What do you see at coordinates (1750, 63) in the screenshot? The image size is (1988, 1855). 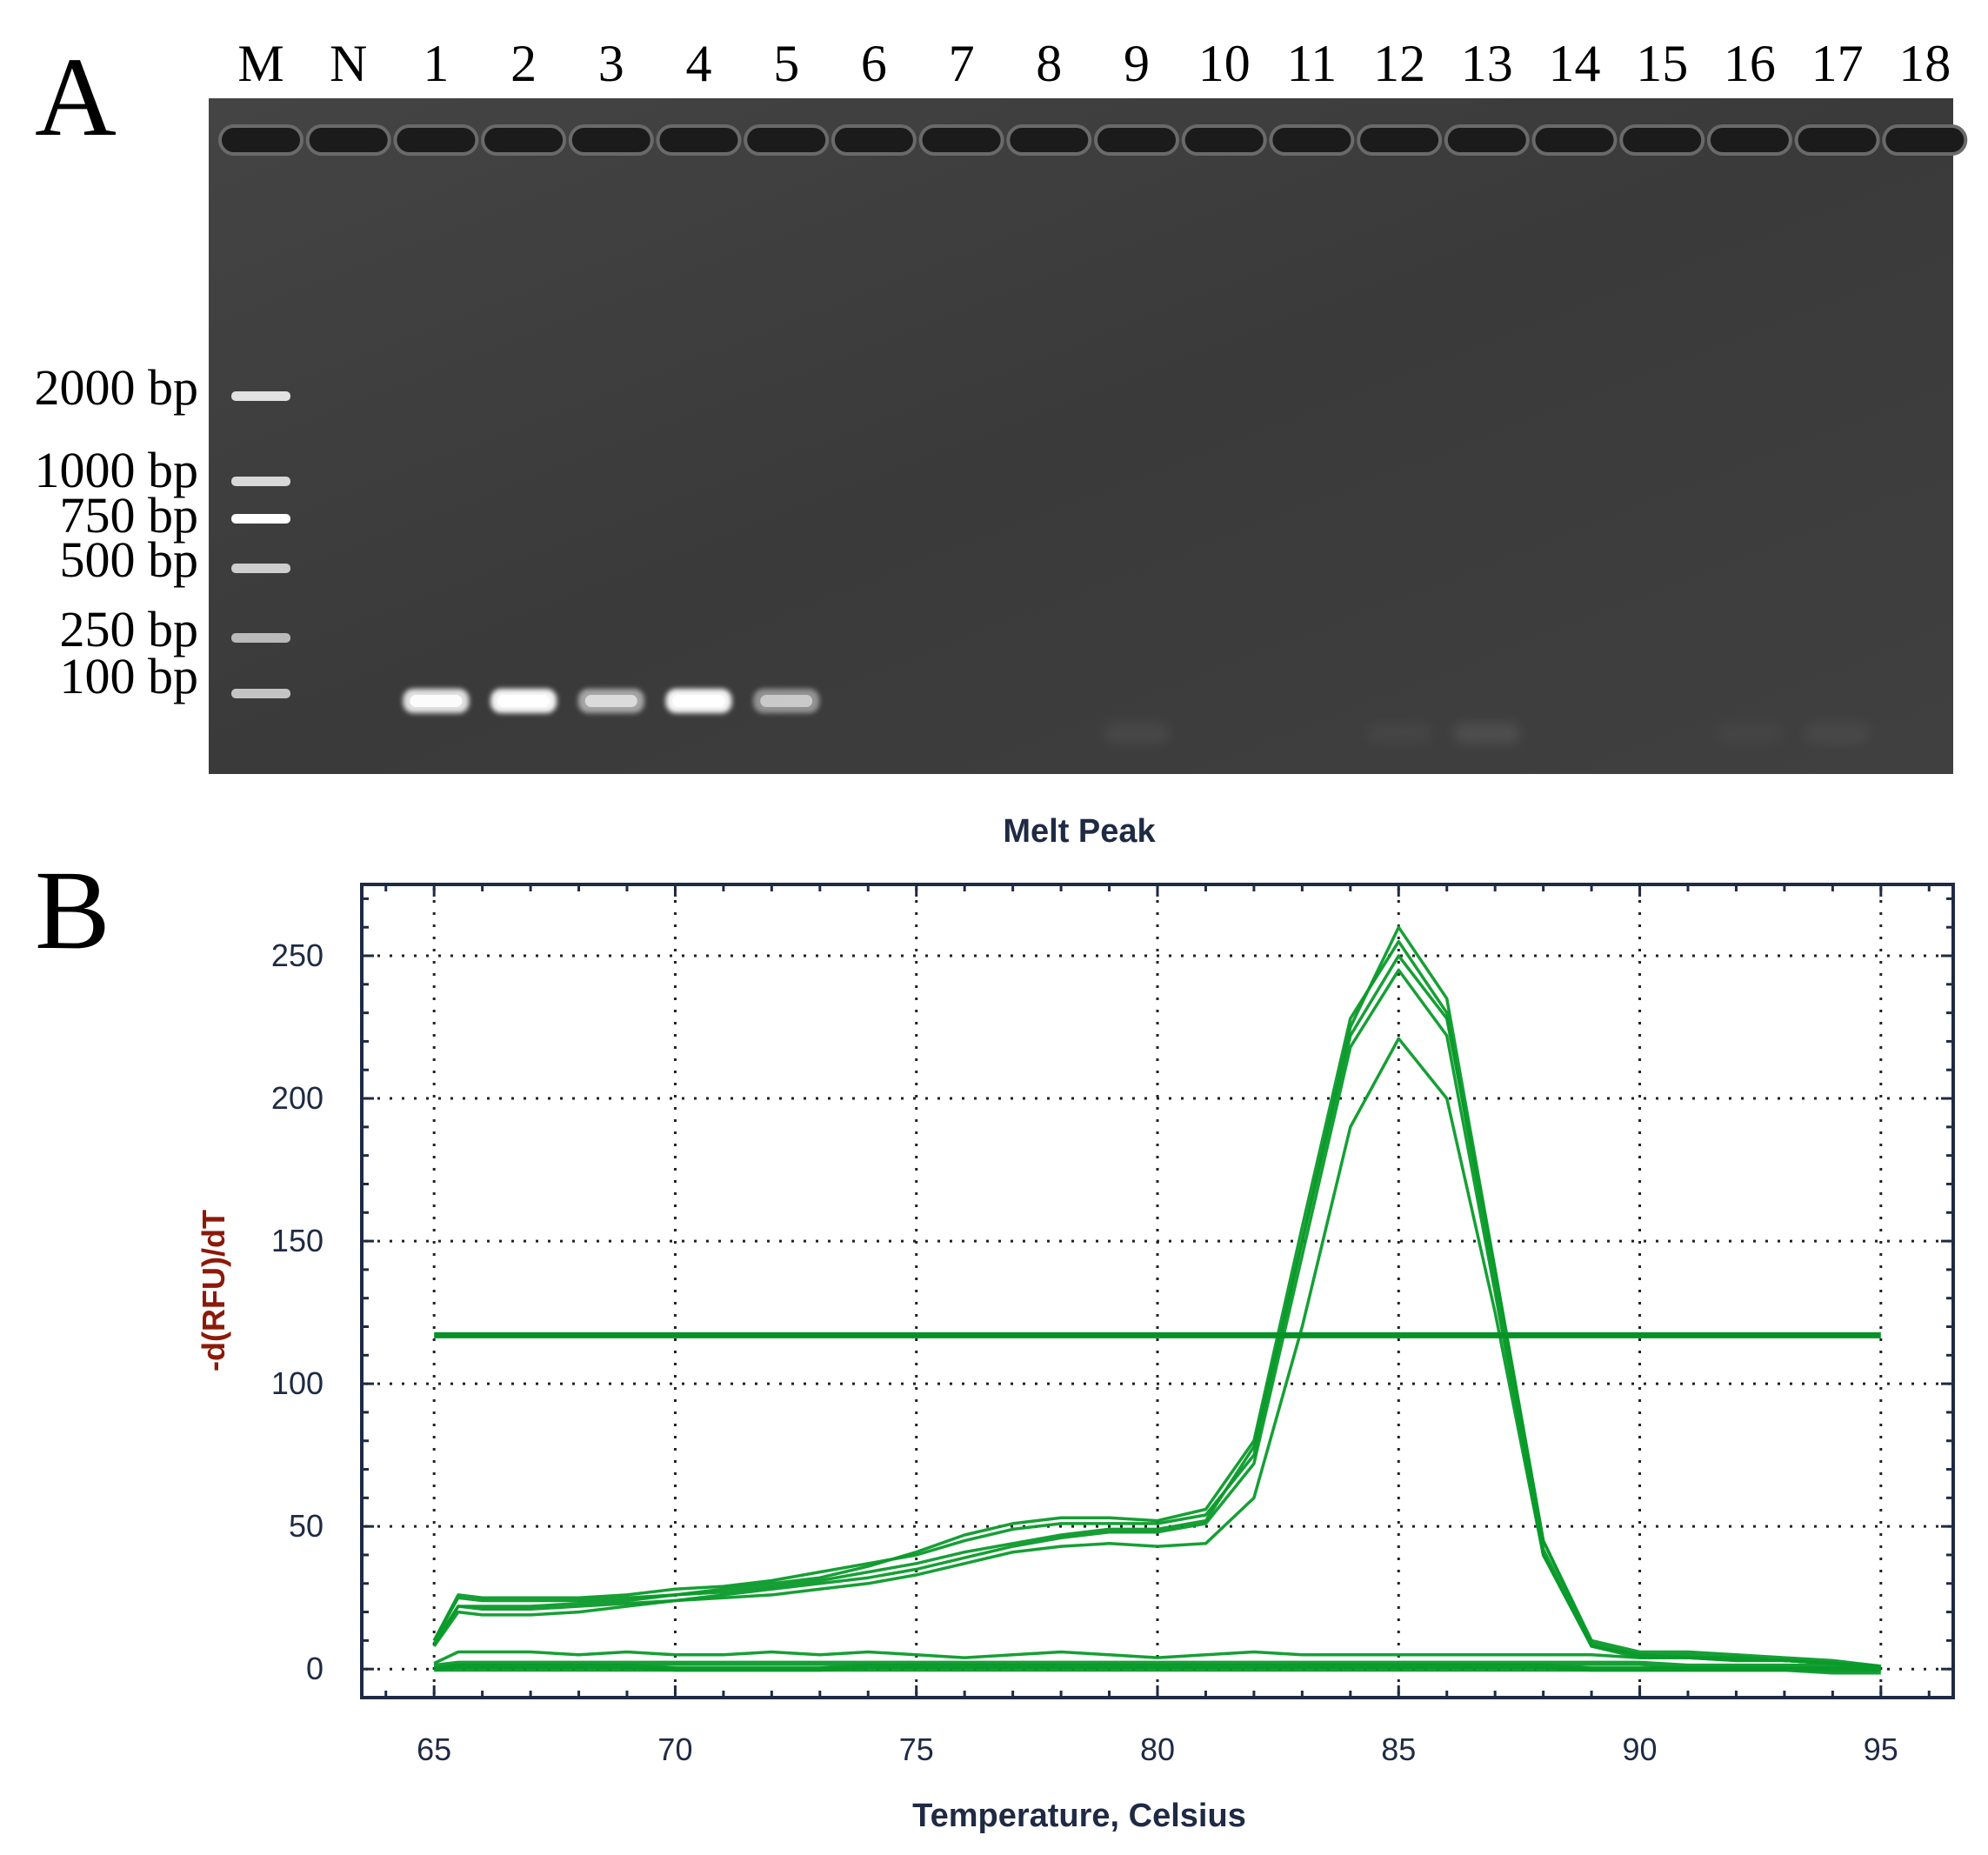 I see `lane-label: 16` at bounding box center [1750, 63].